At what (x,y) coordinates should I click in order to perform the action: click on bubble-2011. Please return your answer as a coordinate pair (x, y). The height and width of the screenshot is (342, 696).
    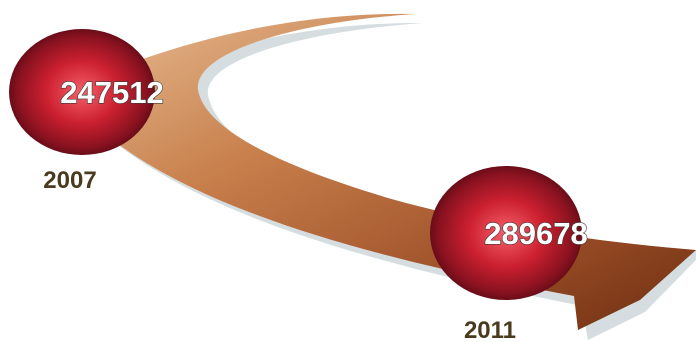
    Looking at the image, I should click on (506, 233).